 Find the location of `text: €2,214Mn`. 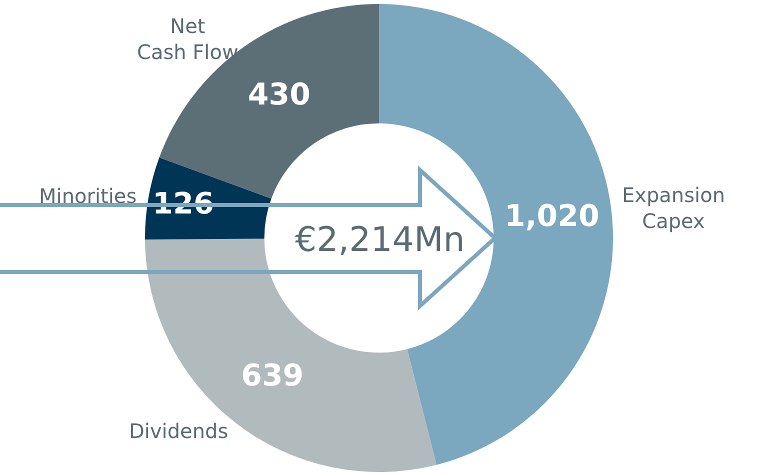

text: €2,214Mn is located at coordinates (380, 240).